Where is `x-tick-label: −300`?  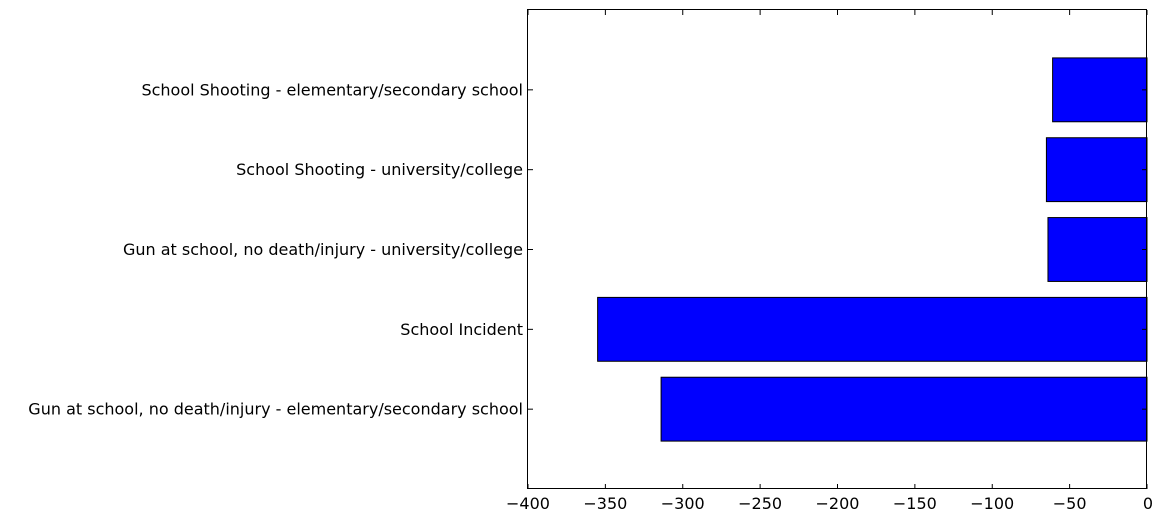 x-tick-label: −300 is located at coordinates (683, 503).